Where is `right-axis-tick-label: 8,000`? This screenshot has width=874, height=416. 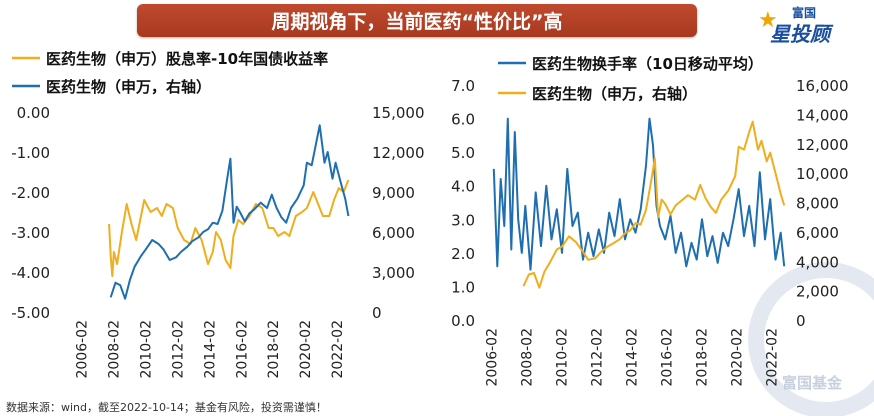 right-axis-tick-label: 8,000 is located at coordinates (817, 204).